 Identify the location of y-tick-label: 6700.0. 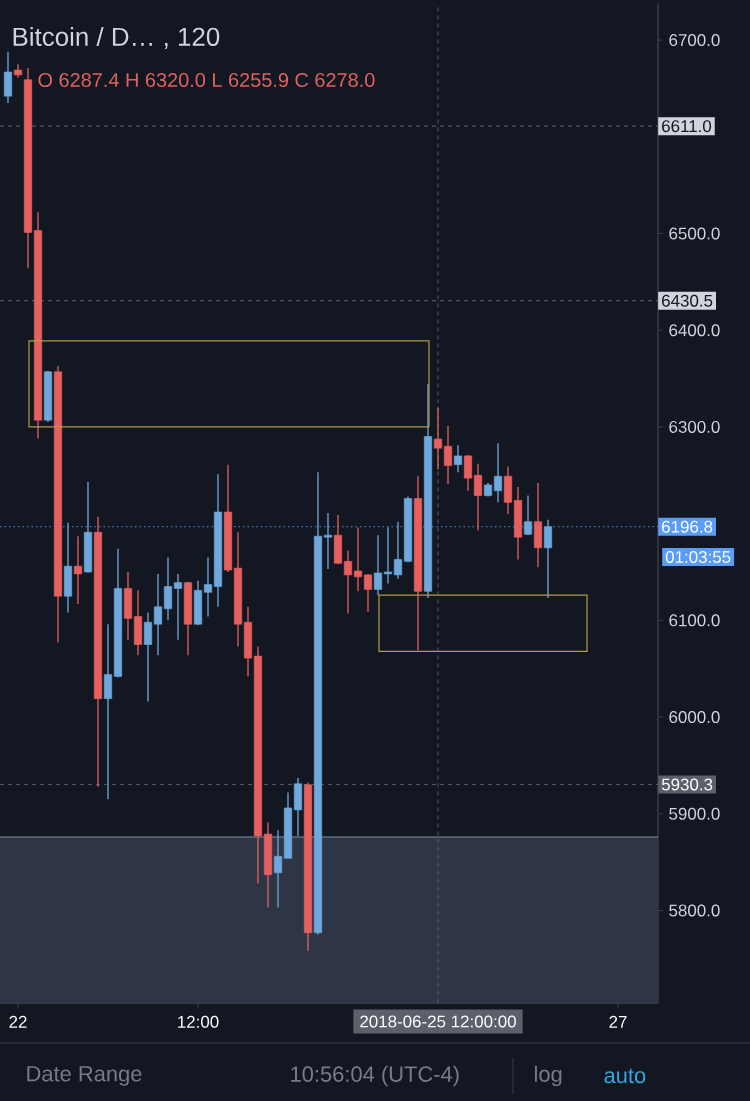
(694, 40).